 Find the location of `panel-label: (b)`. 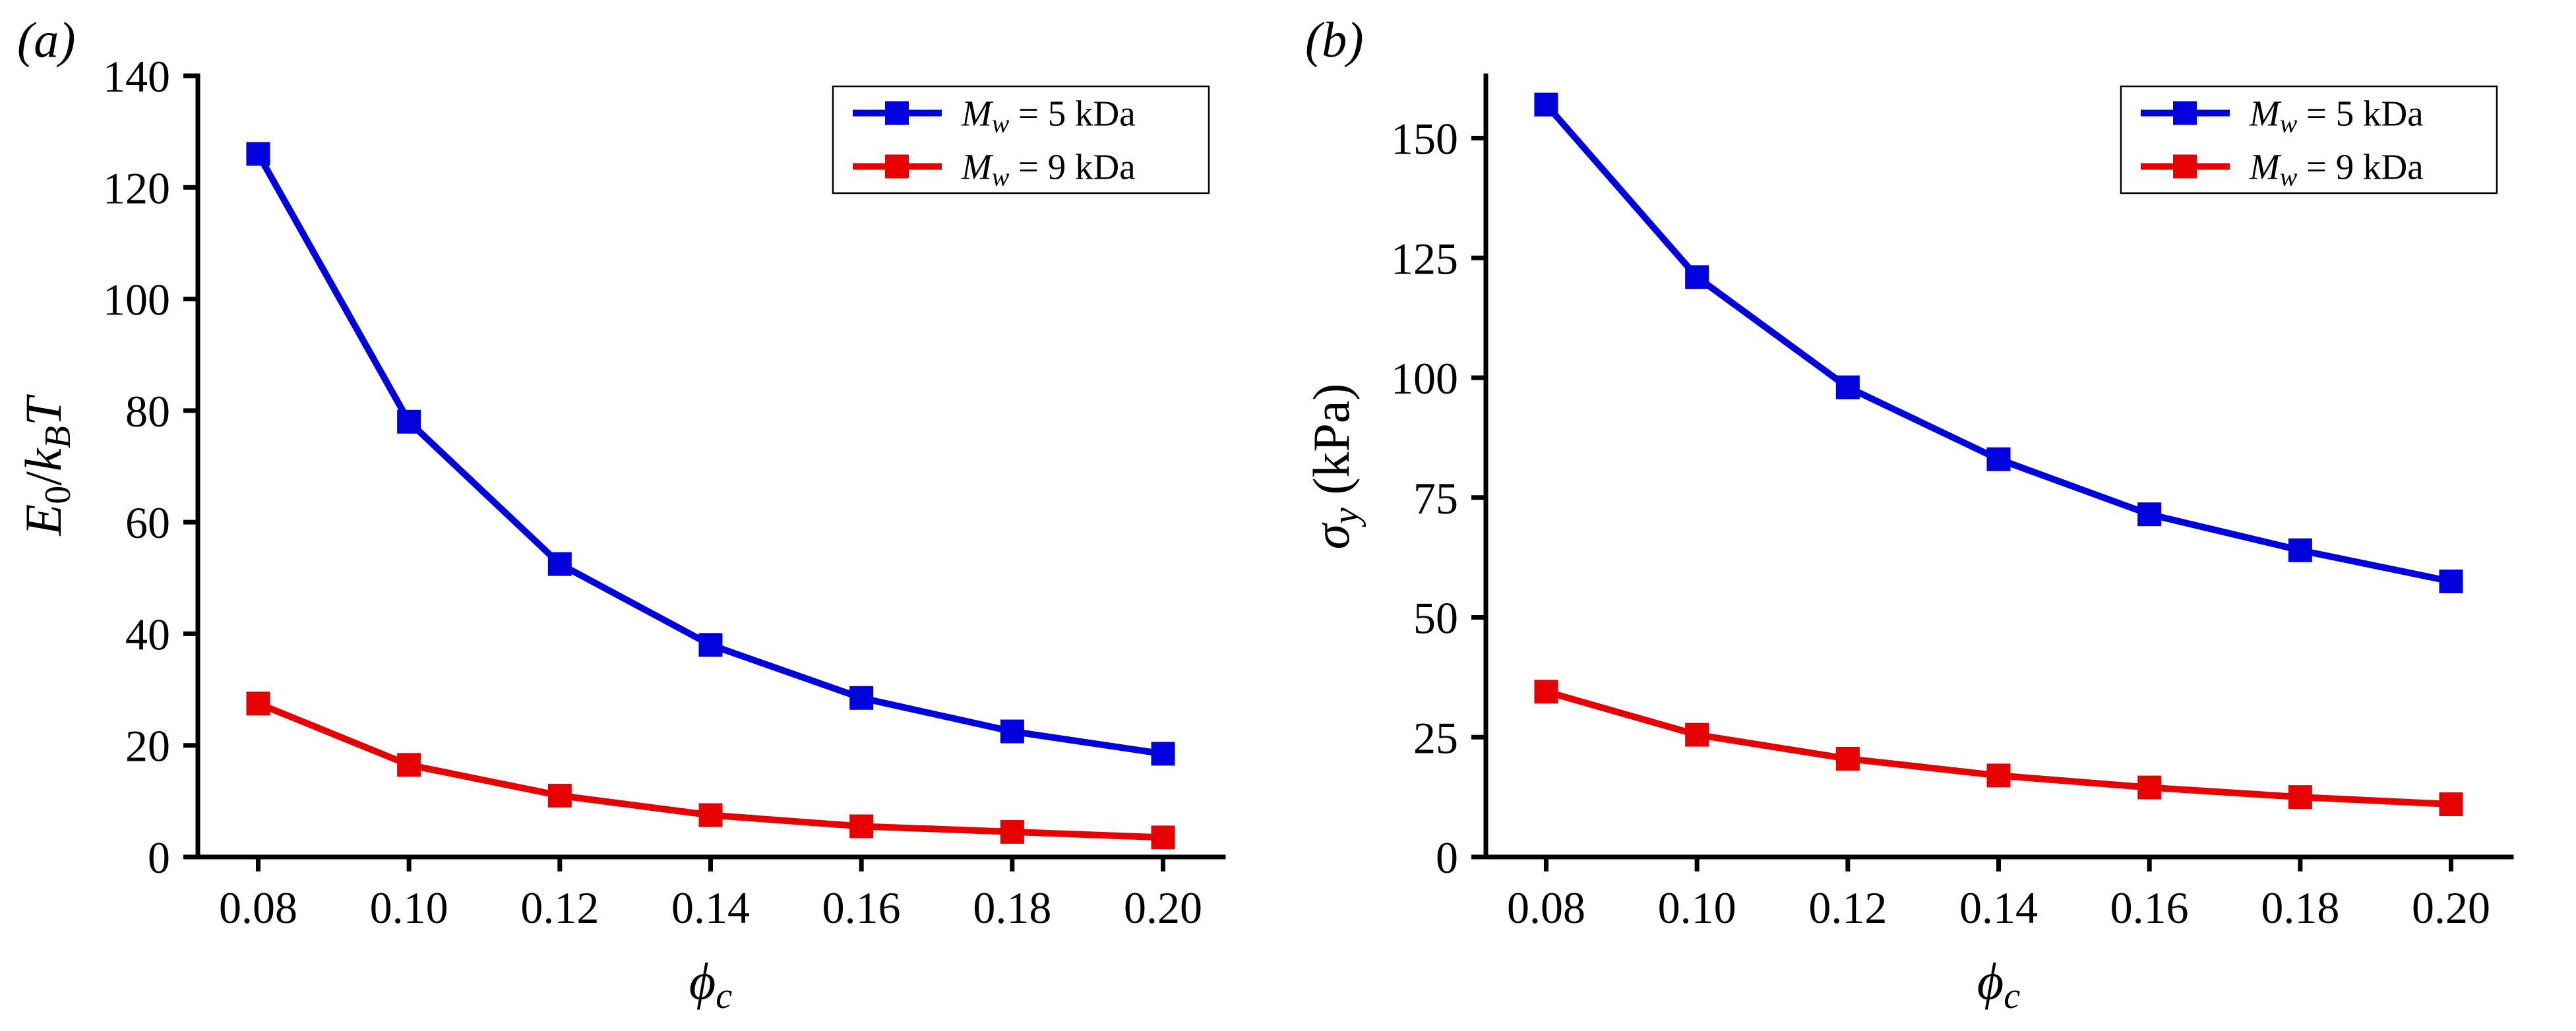

panel-label: (b) is located at coordinates (1334, 41).